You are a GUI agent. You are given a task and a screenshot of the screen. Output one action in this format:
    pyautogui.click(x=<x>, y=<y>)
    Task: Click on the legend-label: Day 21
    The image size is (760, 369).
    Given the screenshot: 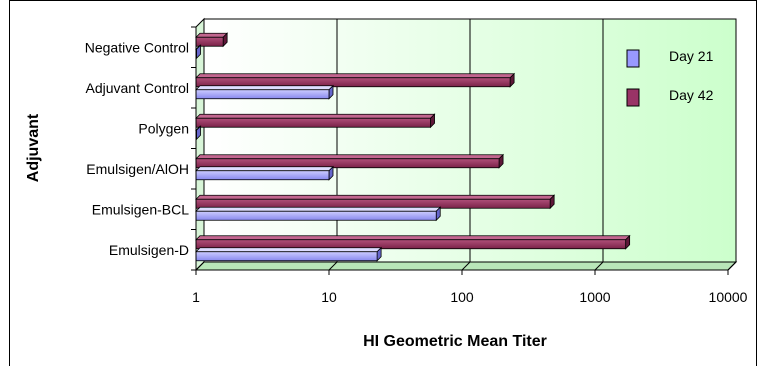 What is the action you would take?
    pyautogui.click(x=691, y=56)
    